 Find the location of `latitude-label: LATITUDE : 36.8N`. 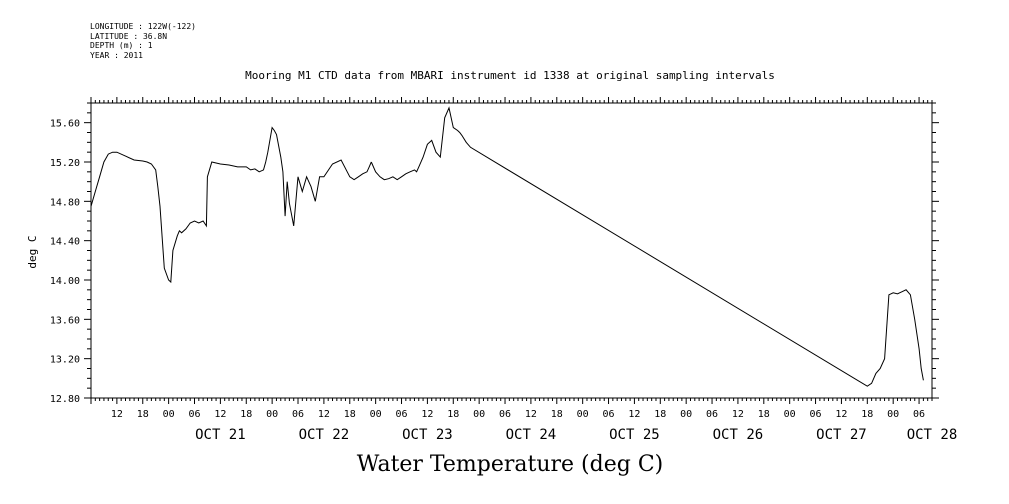

latitude-label: LATITUDE : 36.8N is located at coordinates (129, 36).